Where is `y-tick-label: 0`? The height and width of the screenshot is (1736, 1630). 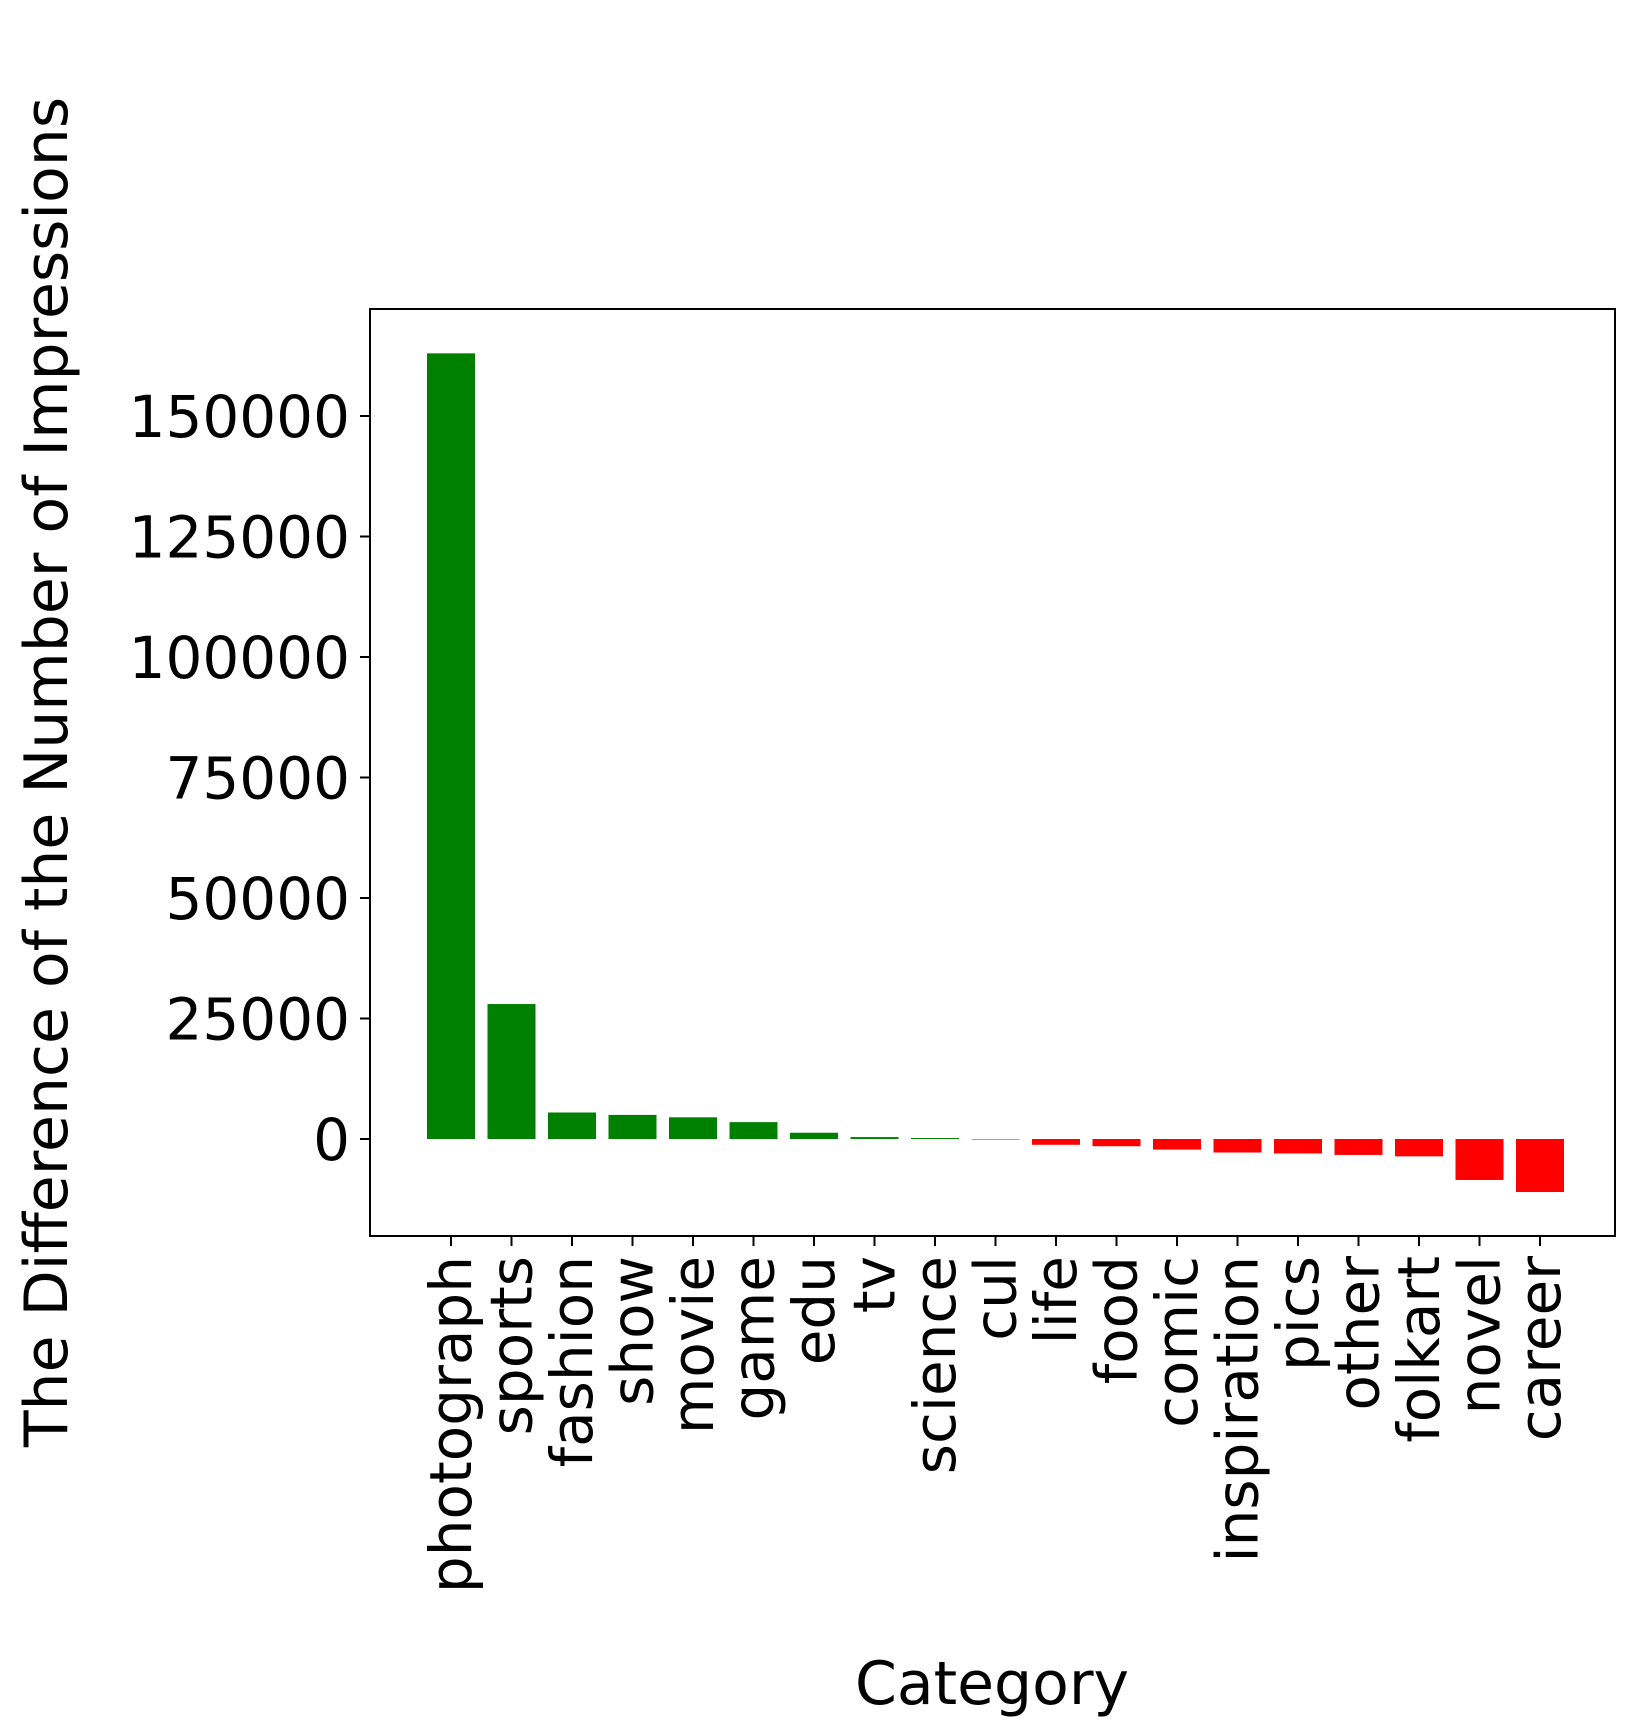 y-tick-label: 0 is located at coordinates (331, 1140).